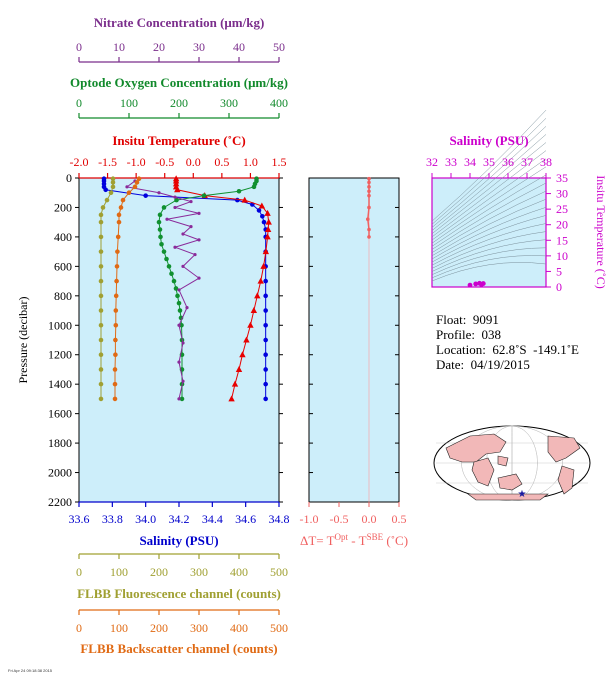  Describe the element at coordinates (279, 47) in the screenshot. I see `nitrate-tick-label: 50` at that location.